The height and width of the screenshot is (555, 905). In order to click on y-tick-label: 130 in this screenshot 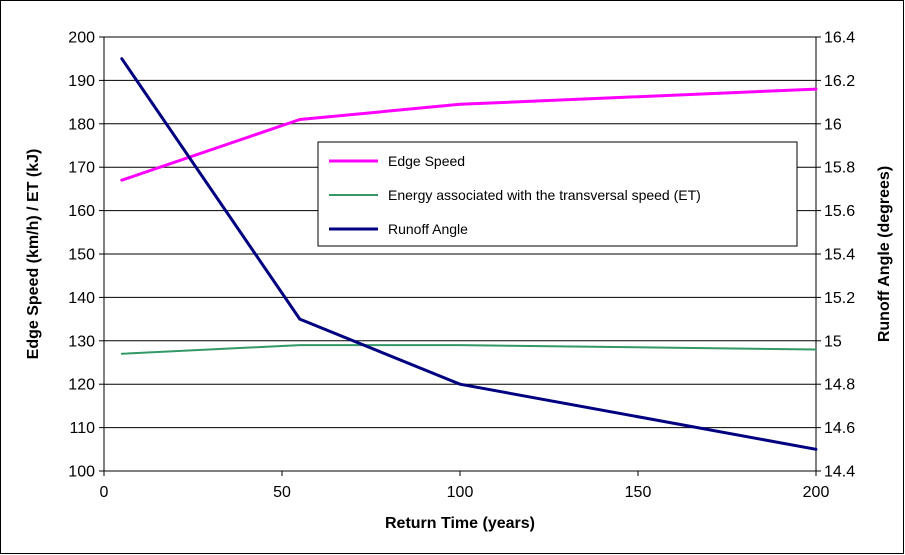, I will do `click(81, 341)`.